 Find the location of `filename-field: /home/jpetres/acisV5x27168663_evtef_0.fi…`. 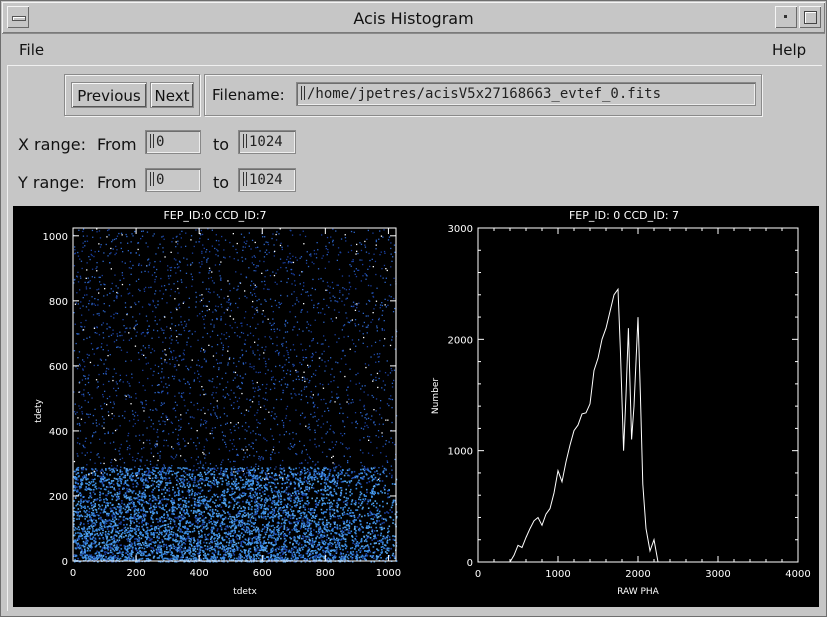

filename-field: /home/jpetres/acisV5x27168663_evtef_0.fi… is located at coordinates (526, 94).